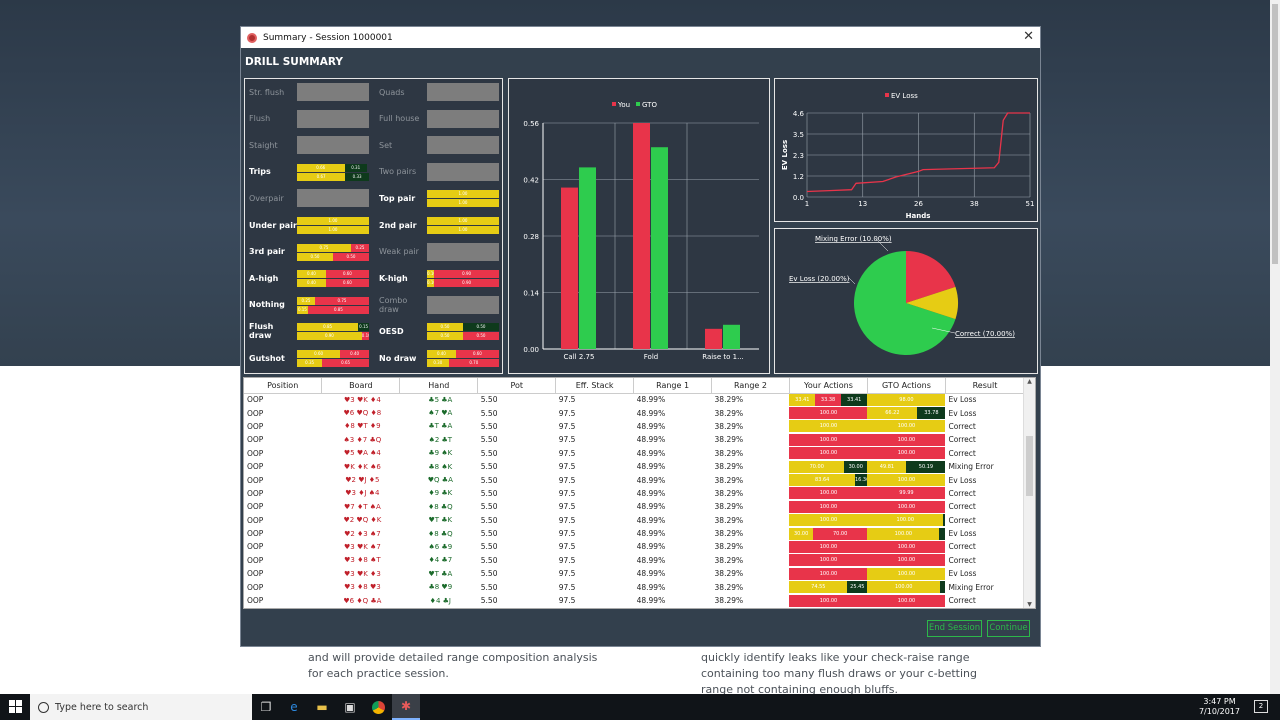 This screenshot has height=720, width=1280. What do you see at coordinates (1219, 707) in the screenshot?
I see `taskbar-clock: 3:47 PM 7/10/2017` at bounding box center [1219, 707].